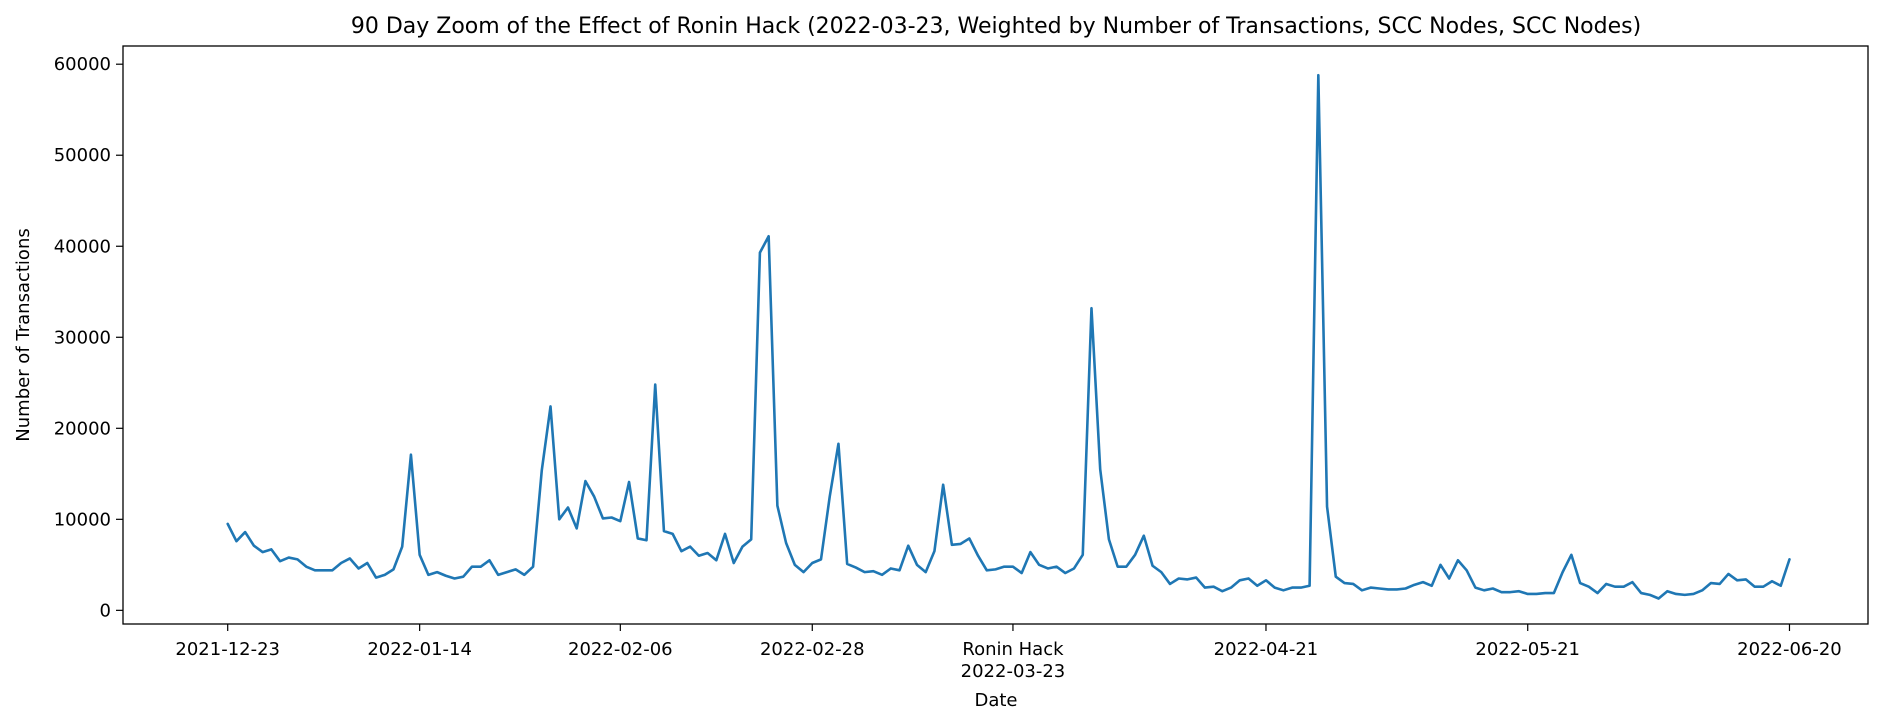 The width and height of the screenshot is (1883, 725). Describe the element at coordinates (812, 649) in the screenshot. I see `x-tick-label: 2022-02-28` at that location.